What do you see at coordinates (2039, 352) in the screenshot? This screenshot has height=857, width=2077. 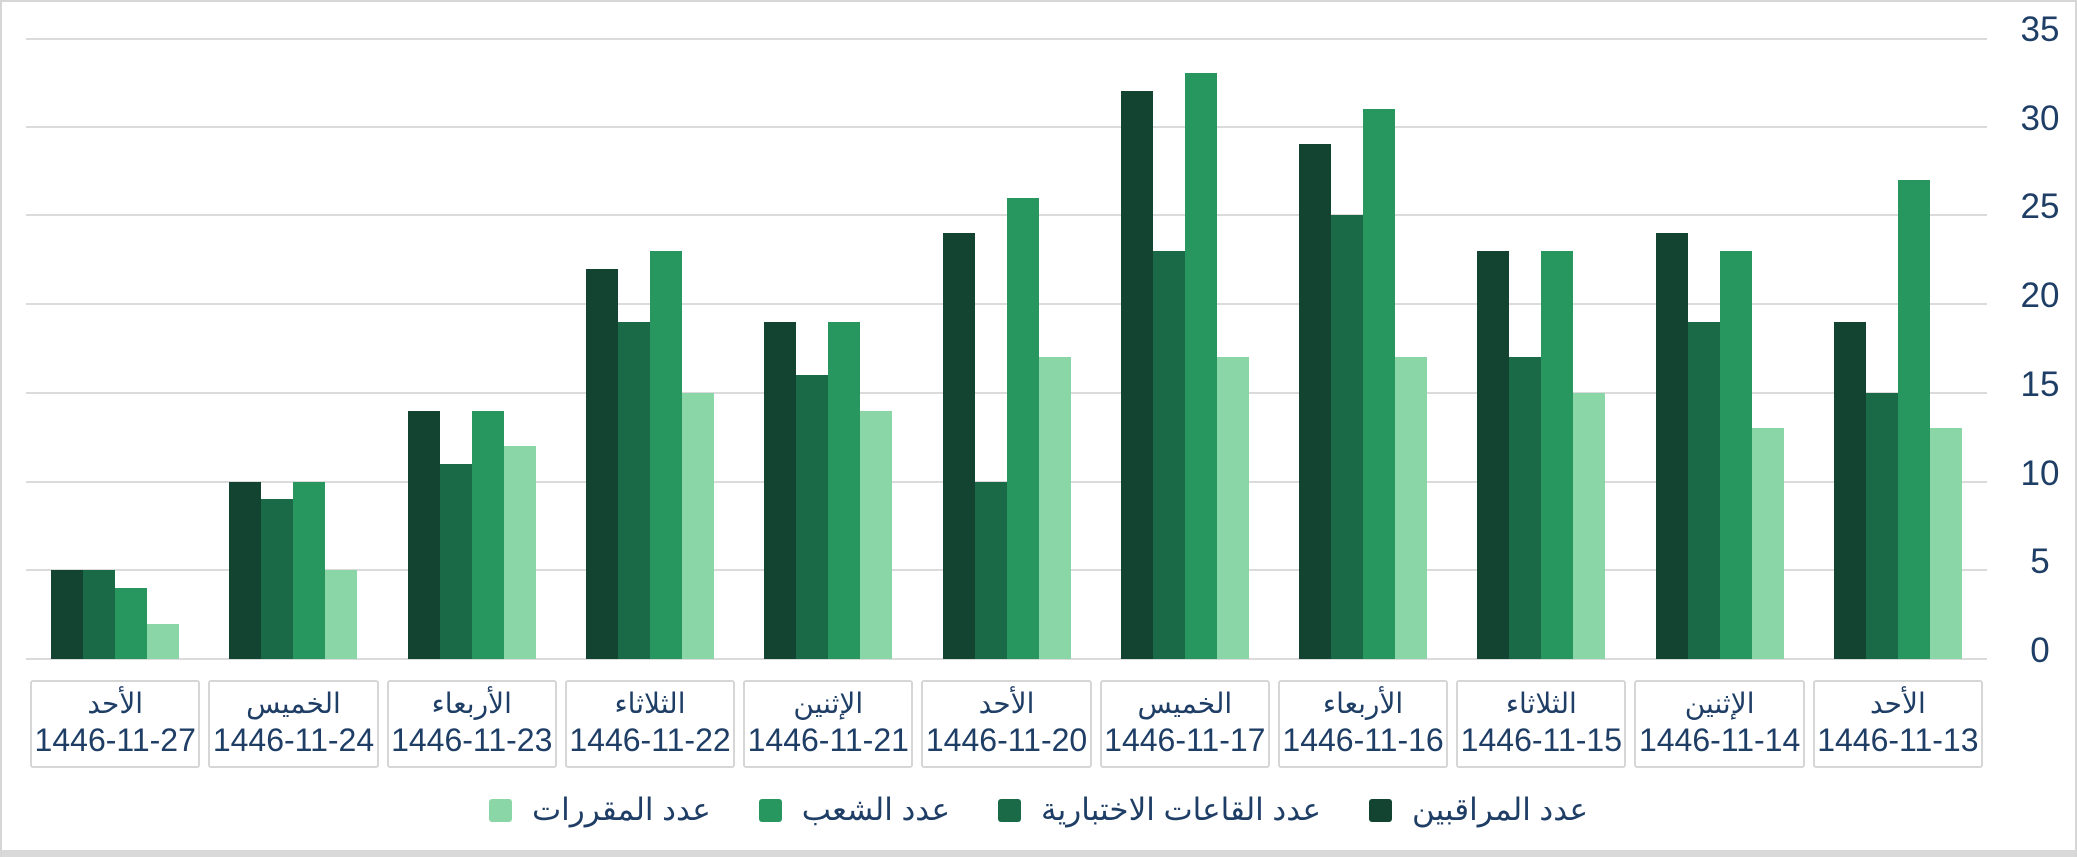 I see `y-axis: 0 5 10 15 20 25 30 35` at bounding box center [2039, 352].